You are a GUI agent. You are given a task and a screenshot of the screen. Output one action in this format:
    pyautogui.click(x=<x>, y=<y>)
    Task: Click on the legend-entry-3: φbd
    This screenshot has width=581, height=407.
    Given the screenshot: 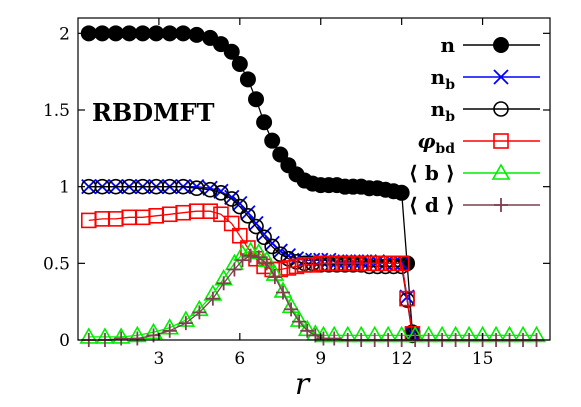 What is the action you would take?
    pyautogui.click(x=478, y=143)
    